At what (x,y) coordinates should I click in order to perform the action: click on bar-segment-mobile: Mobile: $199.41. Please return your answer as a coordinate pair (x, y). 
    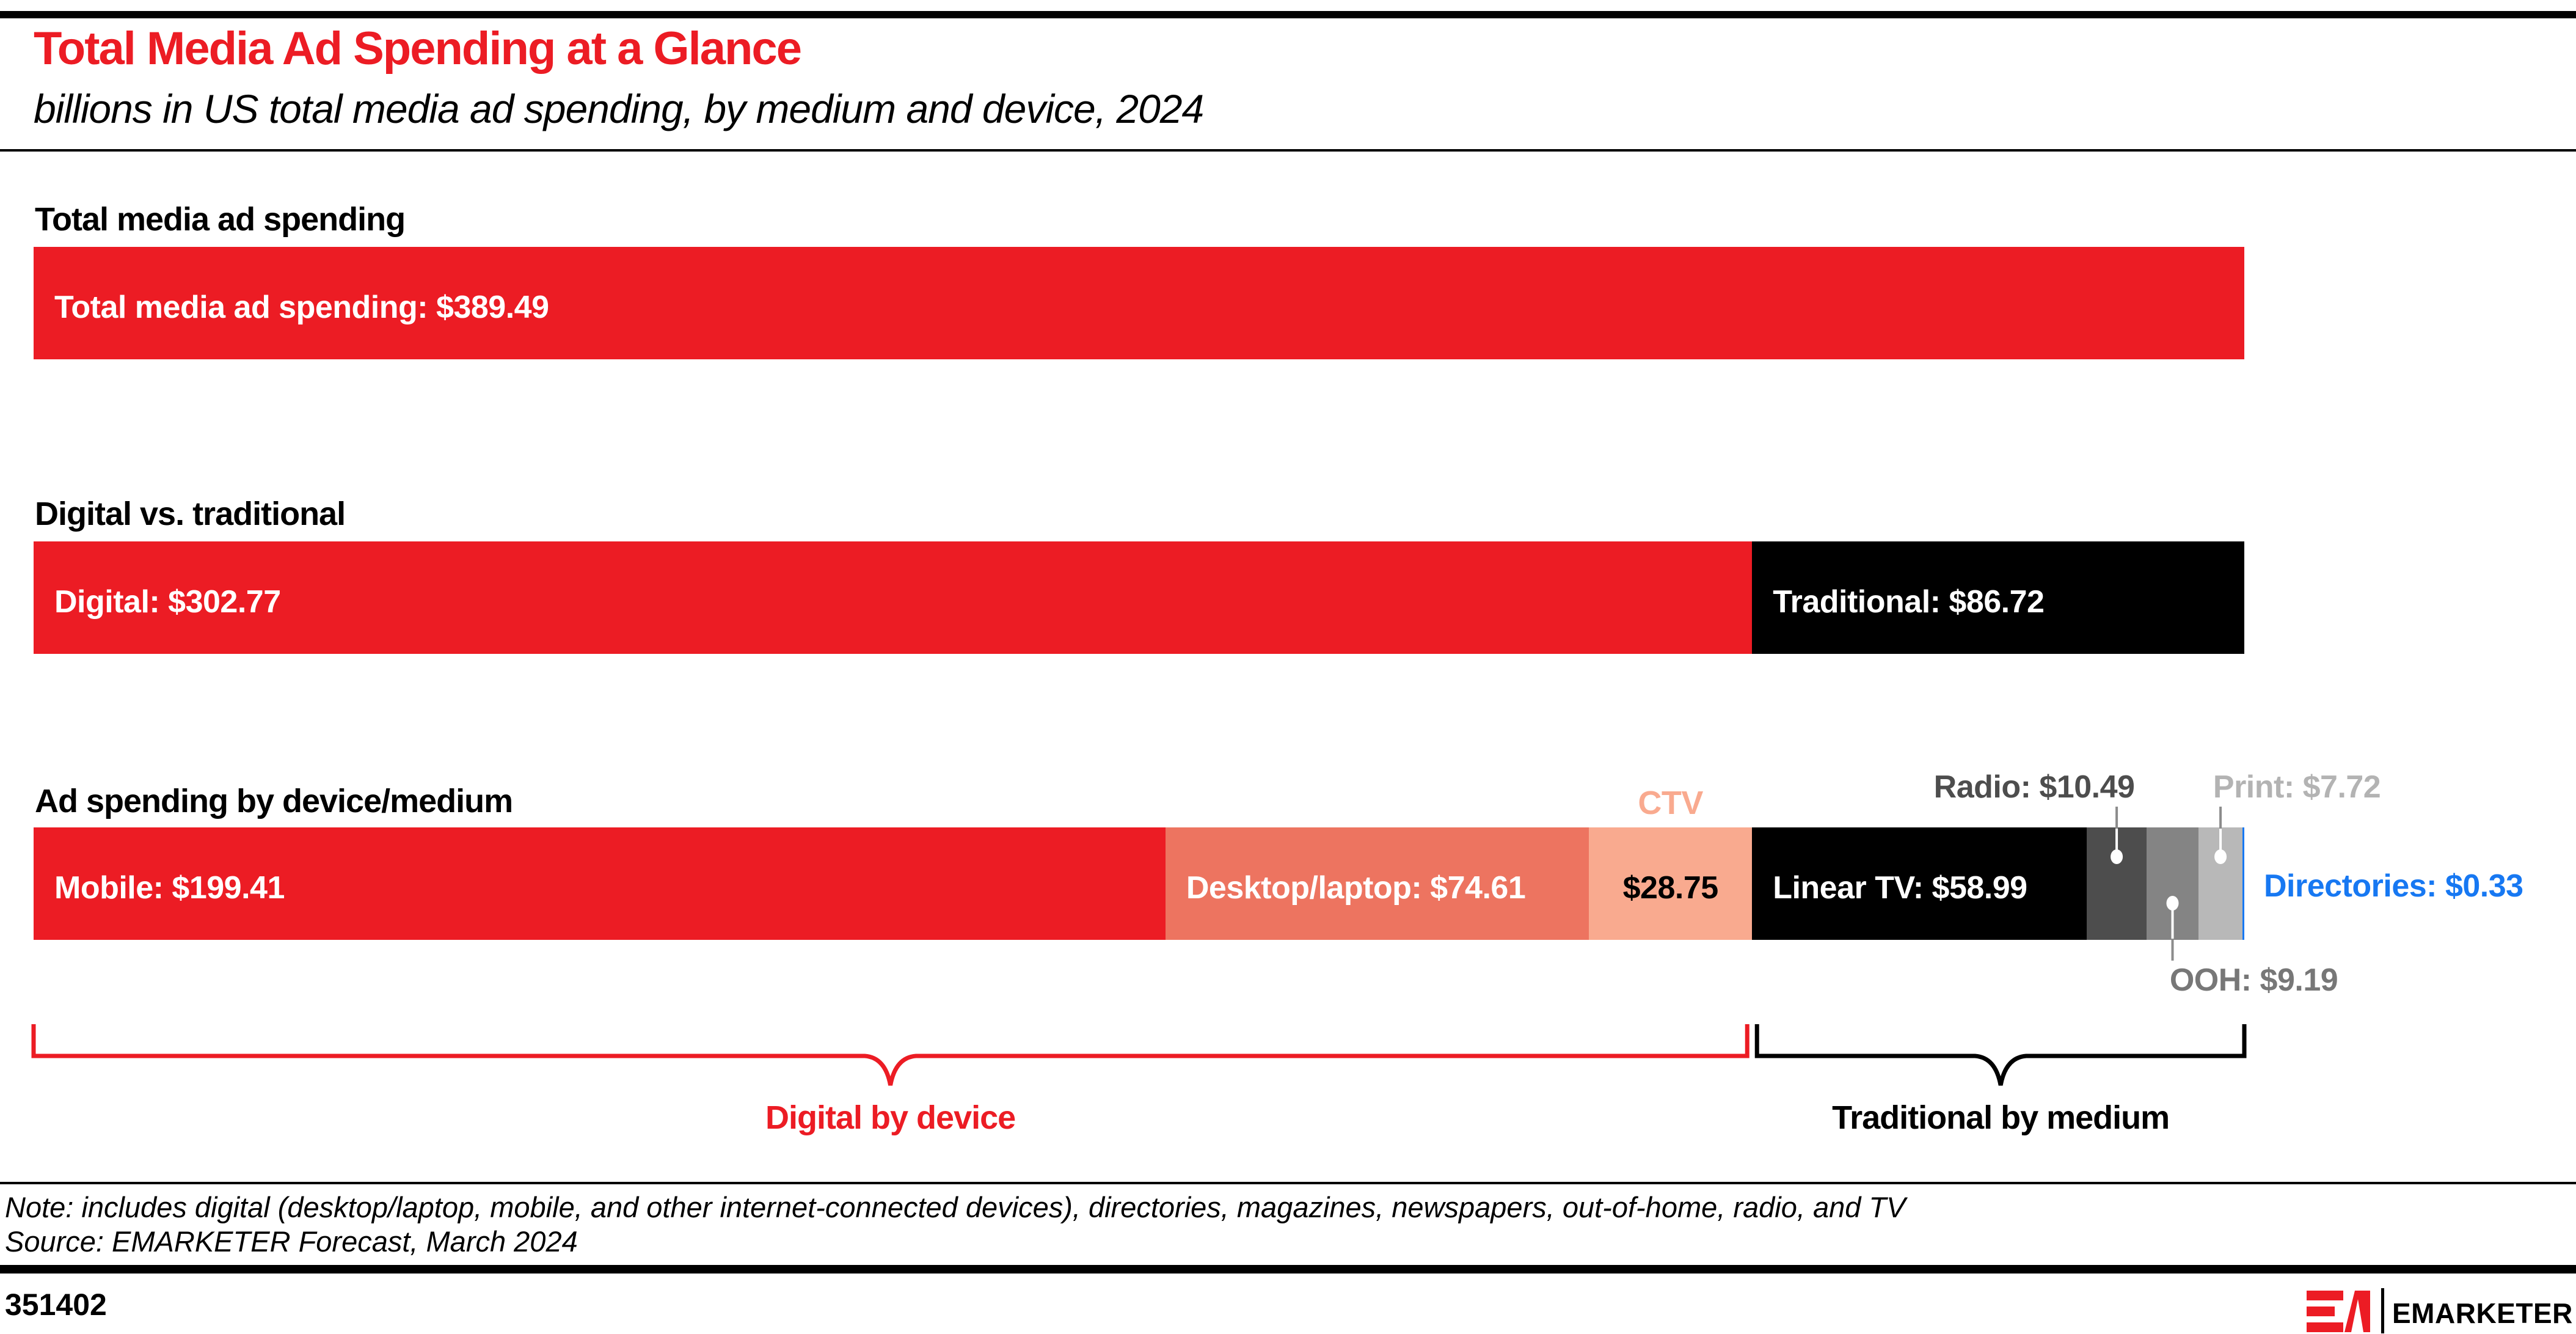
    Looking at the image, I should click on (600, 883).